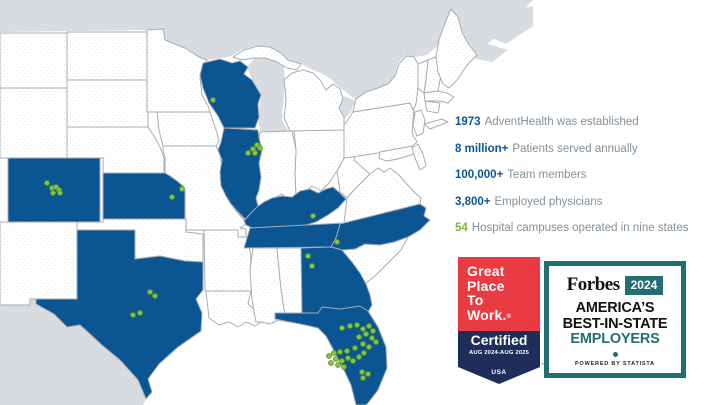 This screenshot has height=405, width=720. I want to click on state-connecticut, so click(432, 107).